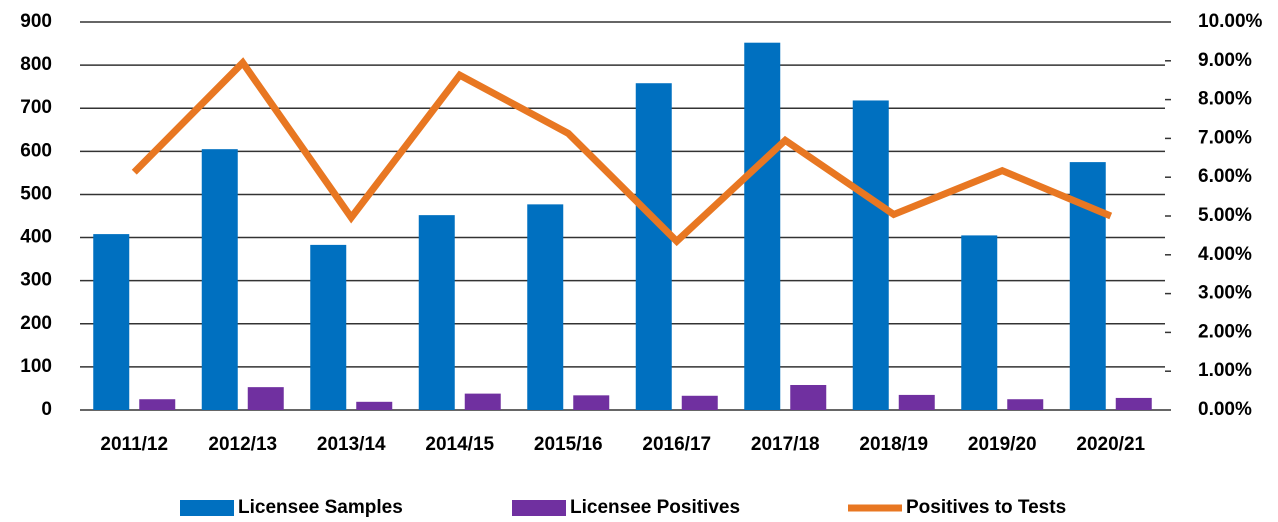  Describe the element at coordinates (242, 444) in the screenshot. I see `x-tick-label: 2012/13` at that location.